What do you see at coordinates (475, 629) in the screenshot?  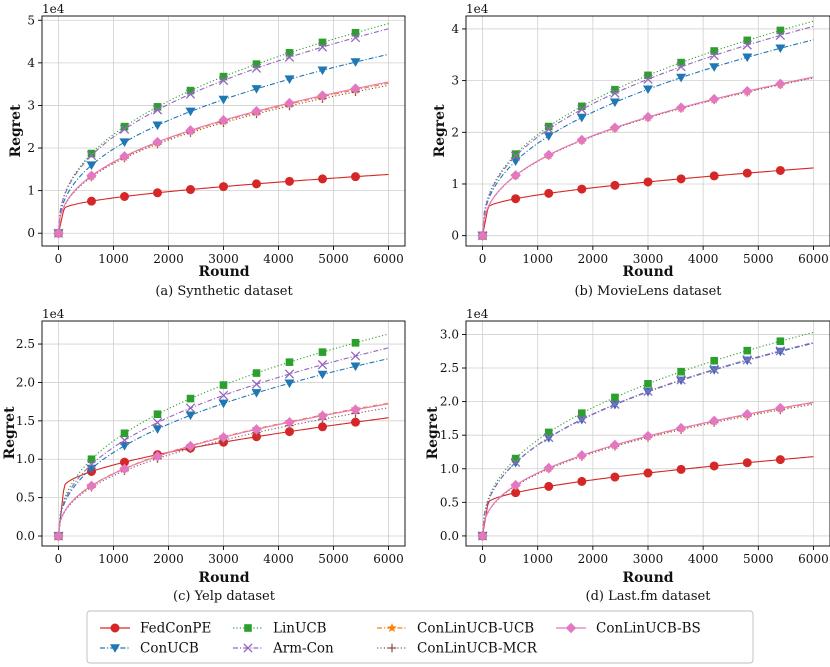 I see `legend-label: ConLinUCB-UCB` at bounding box center [475, 629].